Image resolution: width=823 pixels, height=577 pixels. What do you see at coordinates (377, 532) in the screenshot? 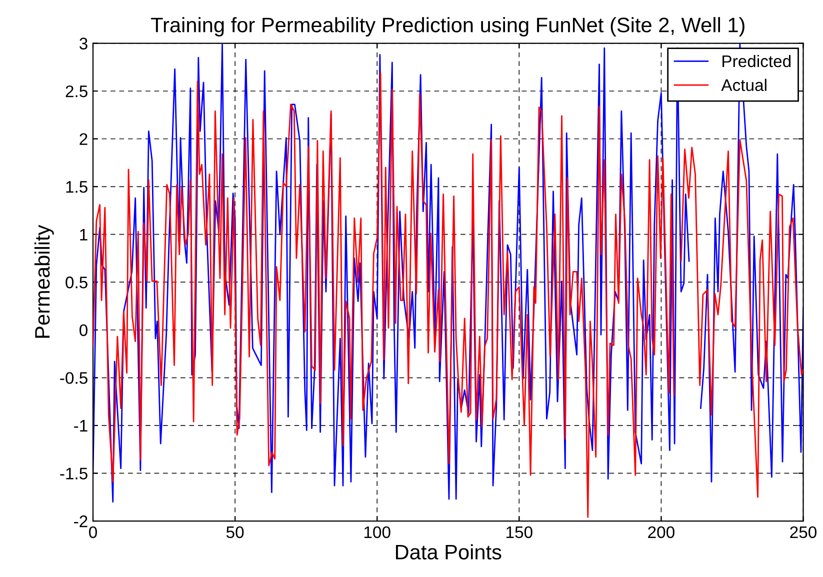
I see `x-tick-label: 100` at bounding box center [377, 532].